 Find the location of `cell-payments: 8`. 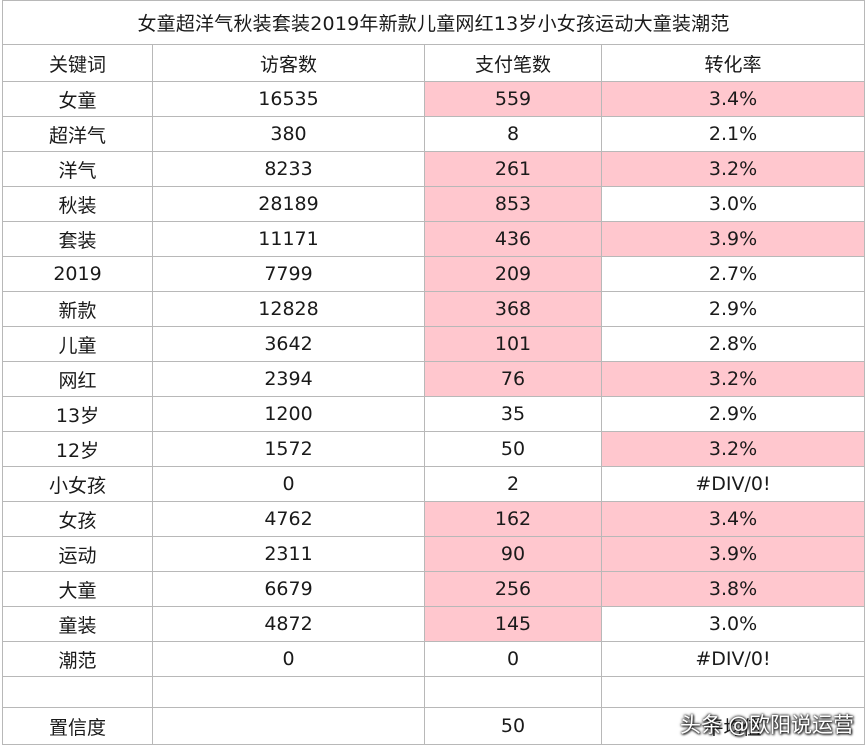

cell-payments: 8 is located at coordinates (513, 134).